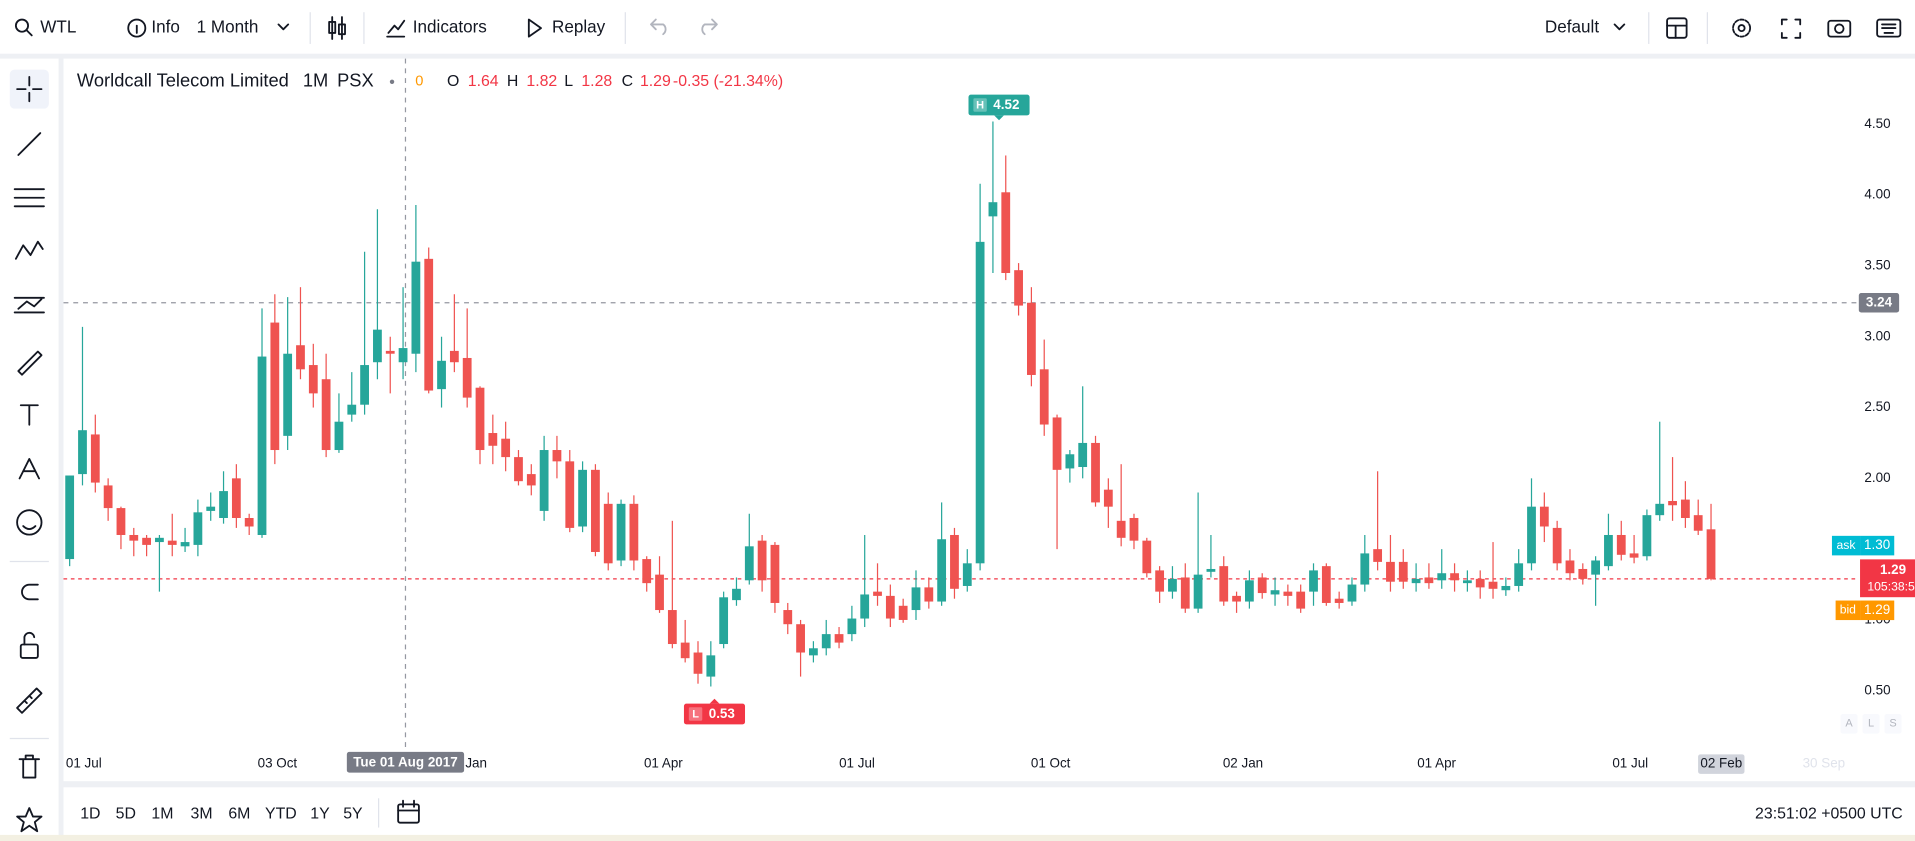 The width and height of the screenshot is (1915, 841). What do you see at coordinates (239, 813) in the screenshot?
I see `range-button: 6M` at bounding box center [239, 813].